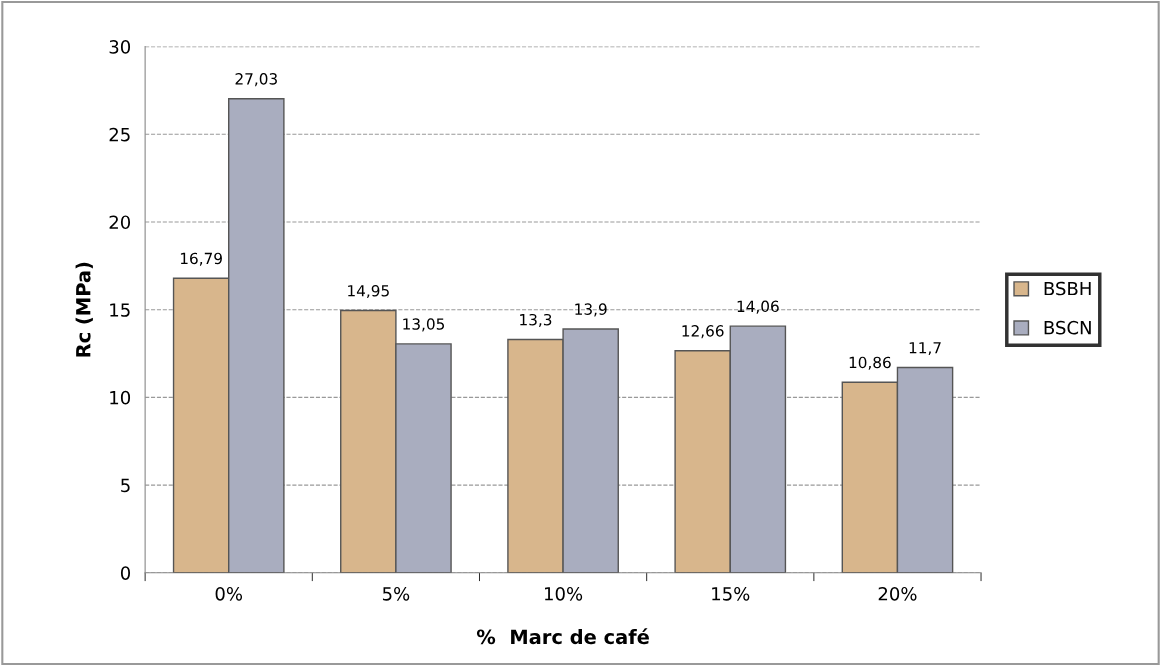  I want to click on data-label: 14,95, so click(368, 291).